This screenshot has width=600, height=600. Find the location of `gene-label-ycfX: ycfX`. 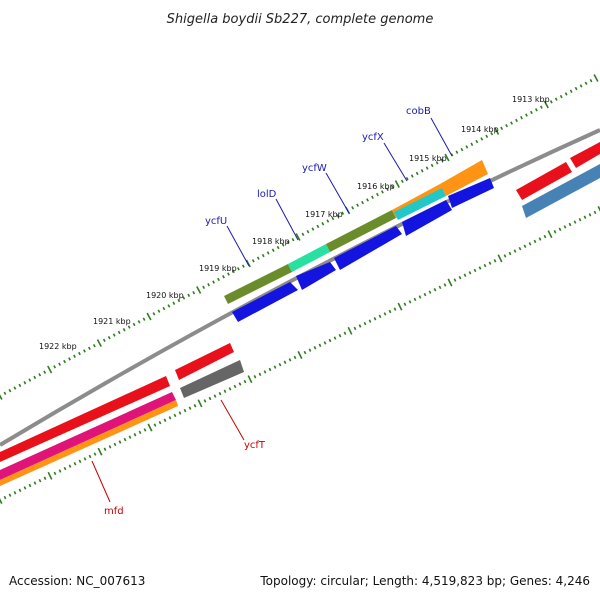

gene-label-ycfX: ycfX is located at coordinates (373, 137).